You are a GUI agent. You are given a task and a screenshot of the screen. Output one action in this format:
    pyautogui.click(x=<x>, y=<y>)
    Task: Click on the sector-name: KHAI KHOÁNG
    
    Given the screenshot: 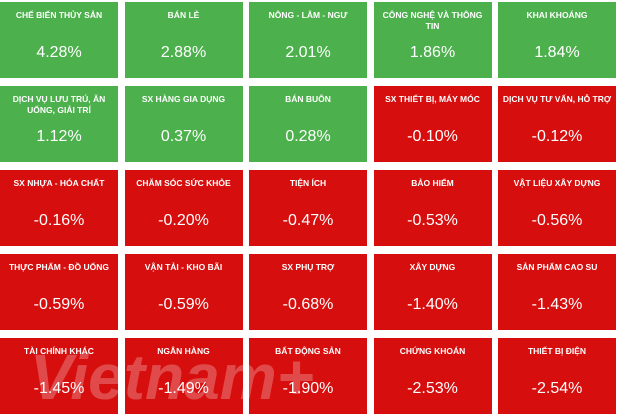 What is the action you would take?
    pyautogui.click(x=557, y=15)
    